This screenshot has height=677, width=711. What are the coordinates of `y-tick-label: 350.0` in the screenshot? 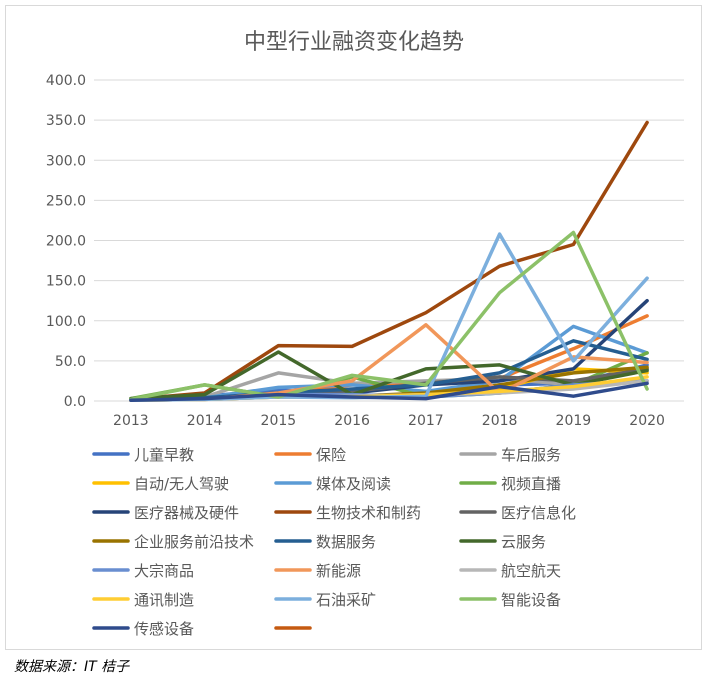 It's located at (66, 121).